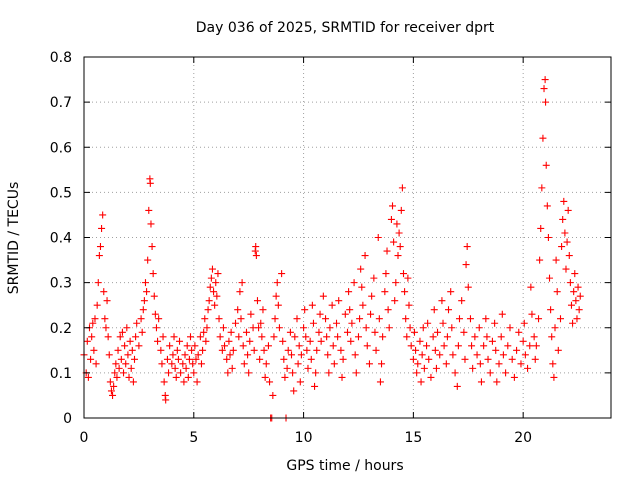 Image resolution: width=640 pixels, height=480 pixels. What do you see at coordinates (304, 438) in the screenshot?
I see `x-tick-label: 10` at bounding box center [304, 438].